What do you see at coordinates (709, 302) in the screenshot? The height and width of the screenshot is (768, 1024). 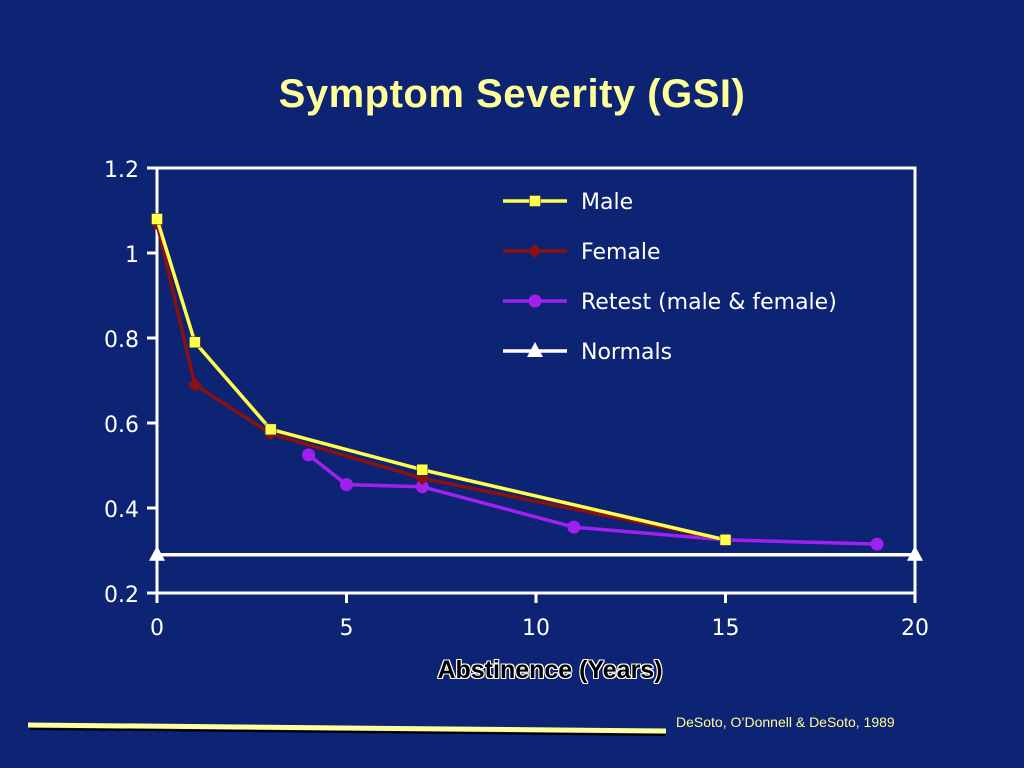 I see `legend-label: Retest (male & female)` at bounding box center [709, 302].